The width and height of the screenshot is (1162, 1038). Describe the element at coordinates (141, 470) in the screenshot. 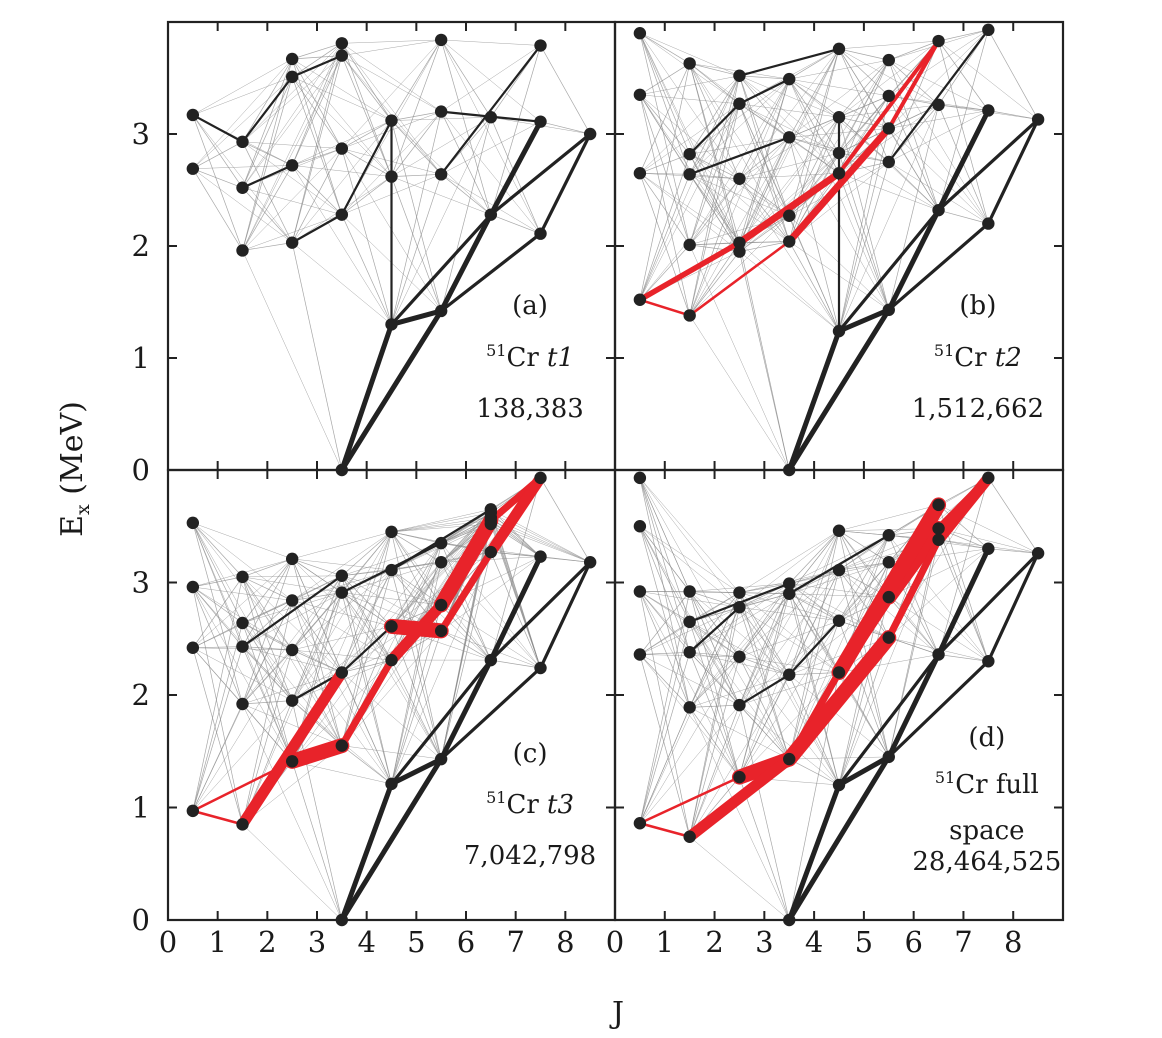

I see `y-tick-label: 0` at that location.